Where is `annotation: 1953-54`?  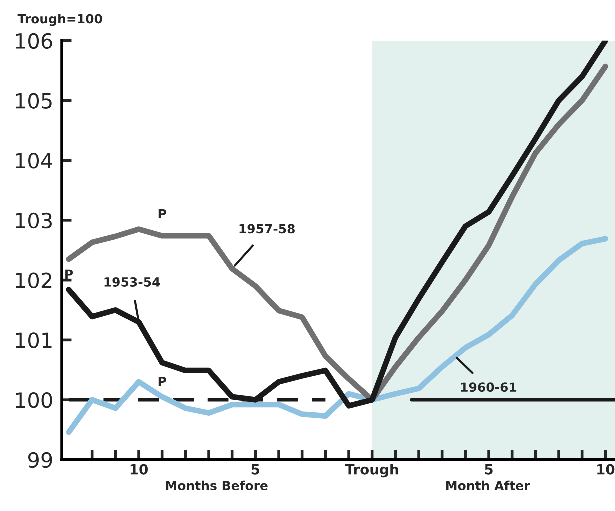
annotation: 1953-54 is located at coordinates (132, 282).